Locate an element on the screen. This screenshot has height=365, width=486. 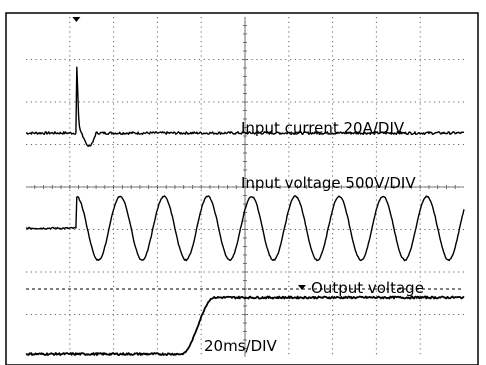
output-reference-marker is located at coordinates (301, 287).